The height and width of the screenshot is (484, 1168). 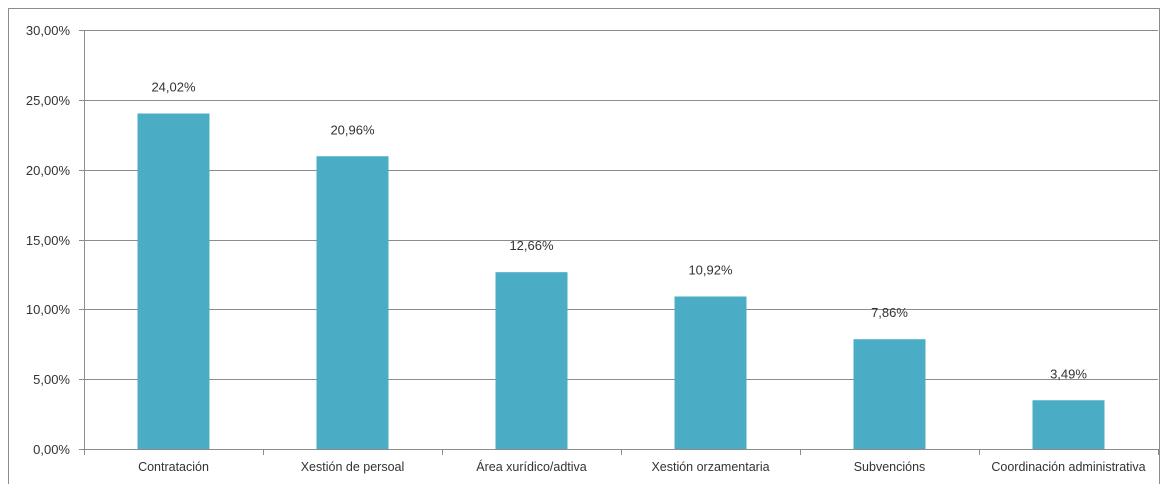 I want to click on data-label: 3,49%, so click(x=1068, y=373).